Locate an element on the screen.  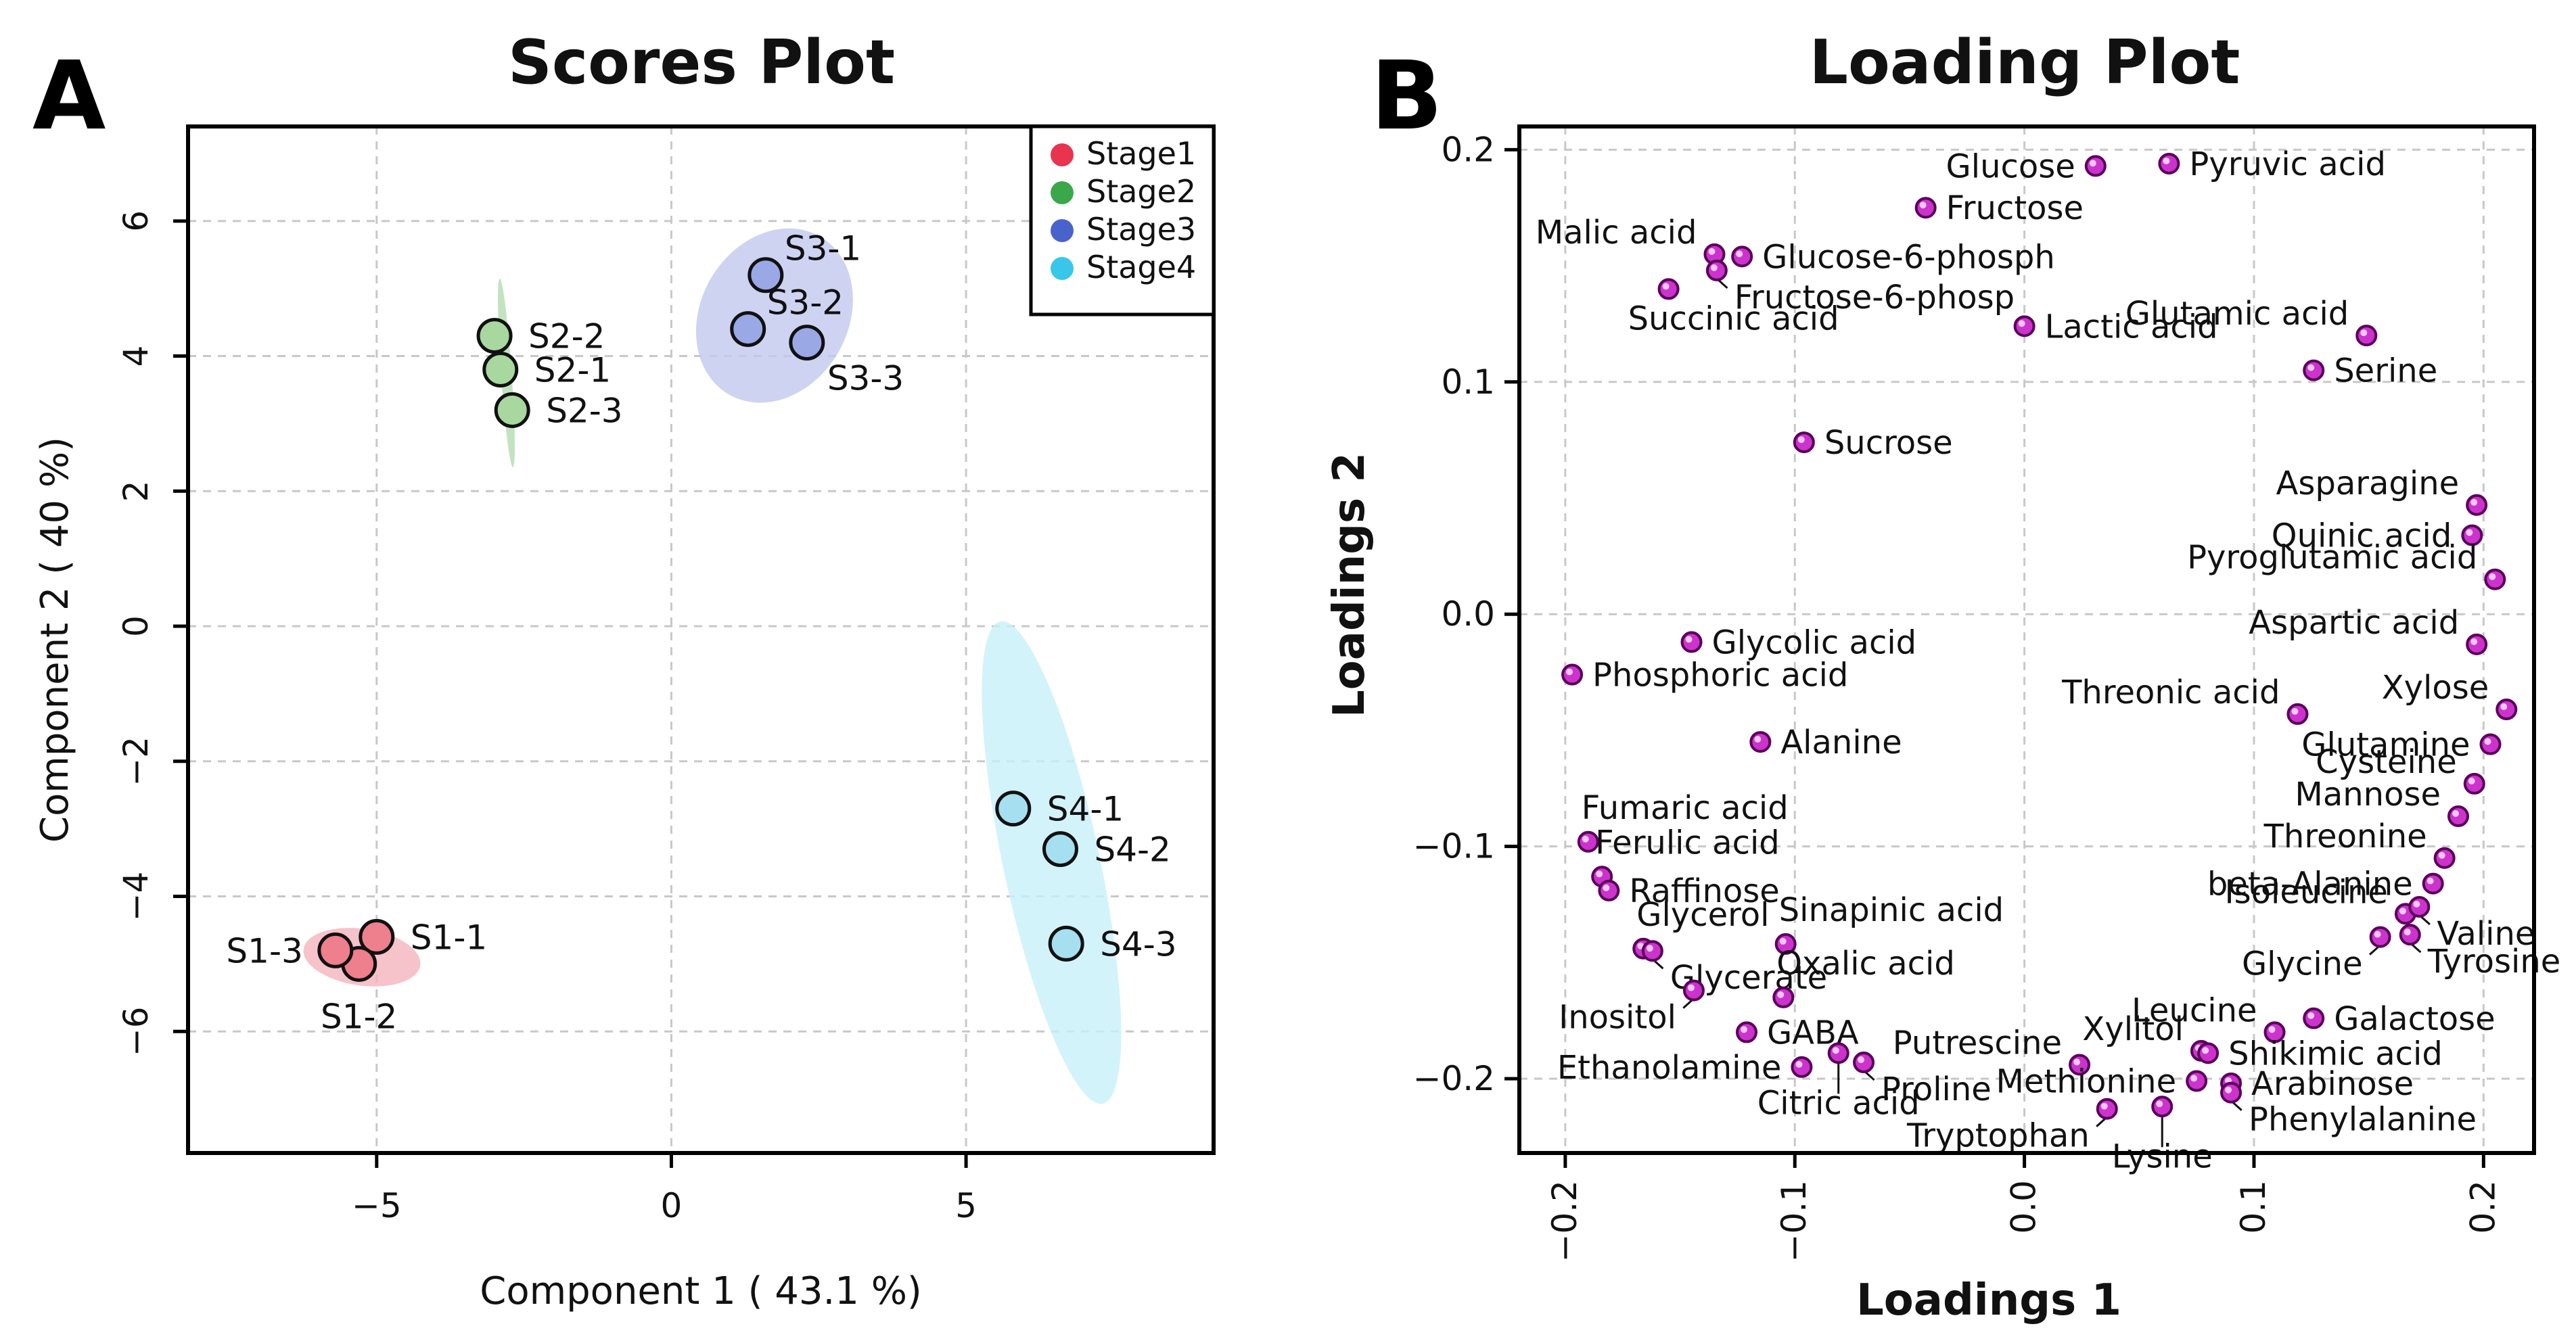
loading-point-glutamine is located at coordinates (2490, 744).